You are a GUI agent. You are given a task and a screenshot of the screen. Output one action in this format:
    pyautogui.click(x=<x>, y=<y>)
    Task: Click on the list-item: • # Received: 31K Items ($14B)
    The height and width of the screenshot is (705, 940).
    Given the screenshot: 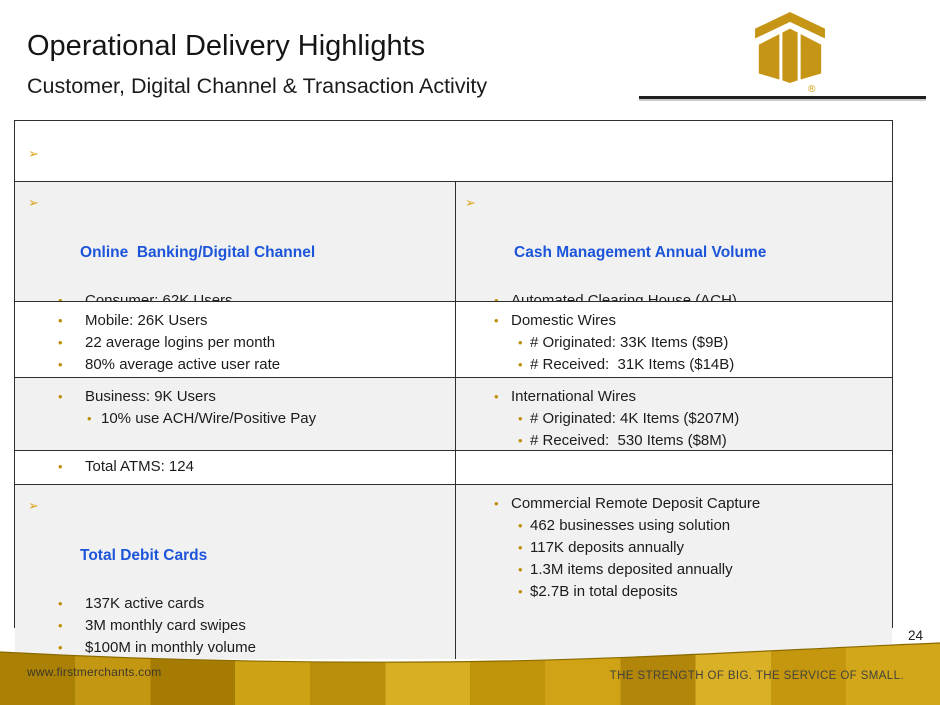 What is the action you would take?
    pyautogui.click(x=671, y=365)
    